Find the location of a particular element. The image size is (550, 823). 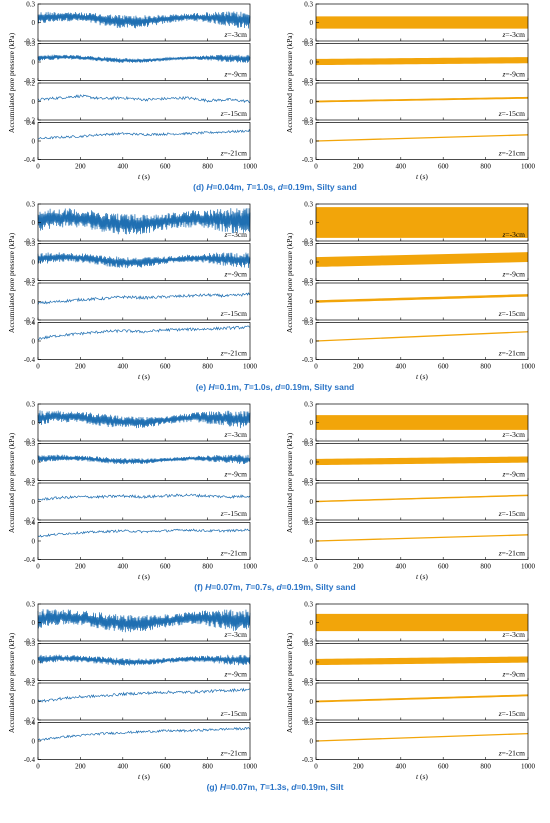

x-tick-label: 600 is located at coordinates (443, 567).